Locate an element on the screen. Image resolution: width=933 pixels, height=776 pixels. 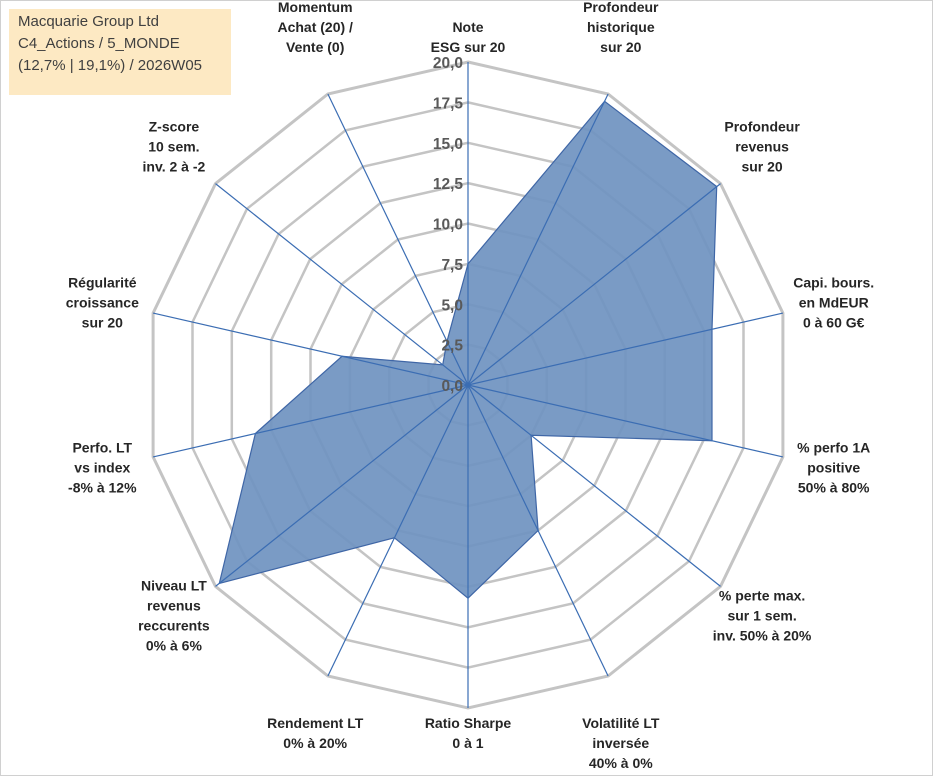
axis-label-line: 0 à 60 G€ is located at coordinates (834, 322).